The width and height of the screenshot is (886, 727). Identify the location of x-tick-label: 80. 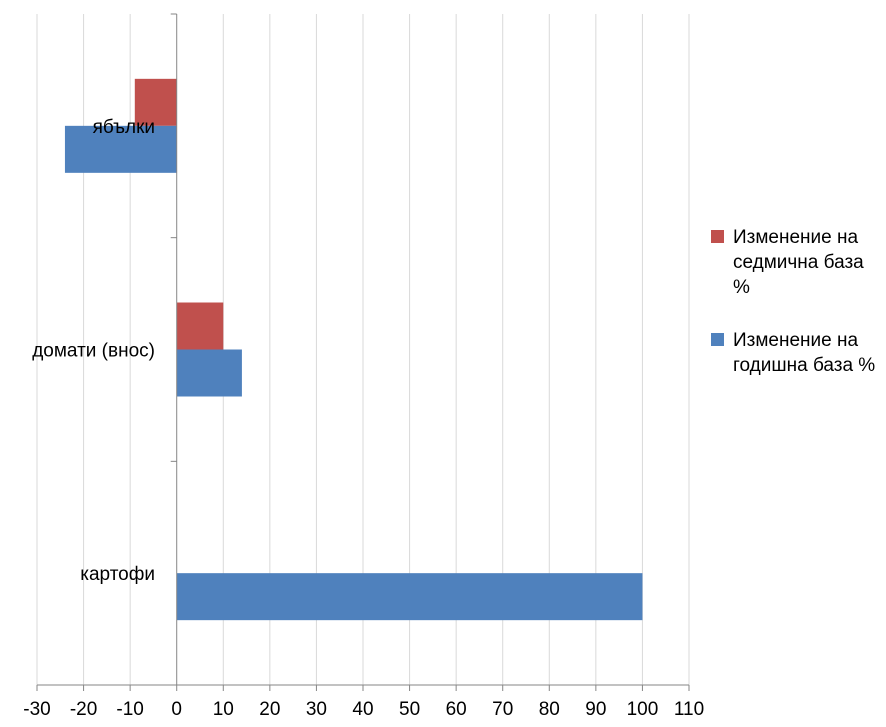
(549, 709).